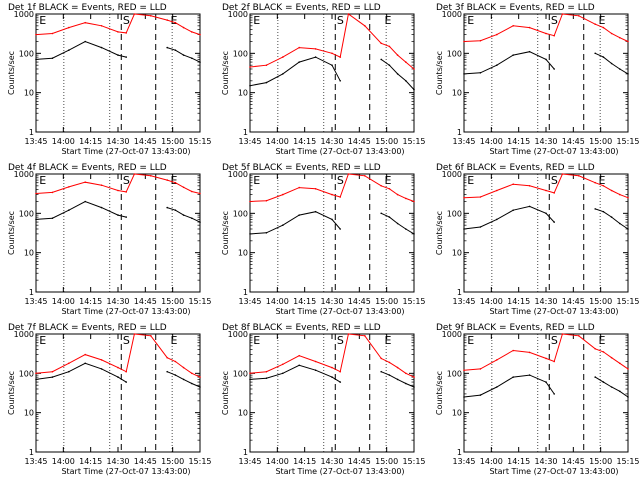 This screenshot has height=485, width=640. What do you see at coordinates (332, 233) in the screenshot?
I see `plot-frame` at bounding box center [332, 233].